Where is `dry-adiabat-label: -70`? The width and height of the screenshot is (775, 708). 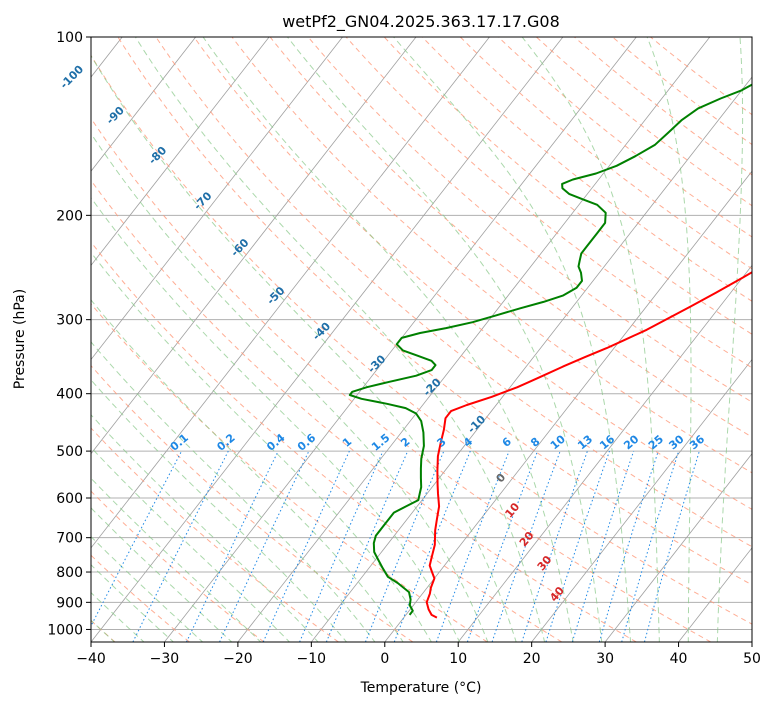 dry-adiabat-label: -70 is located at coordinates (202, 200).